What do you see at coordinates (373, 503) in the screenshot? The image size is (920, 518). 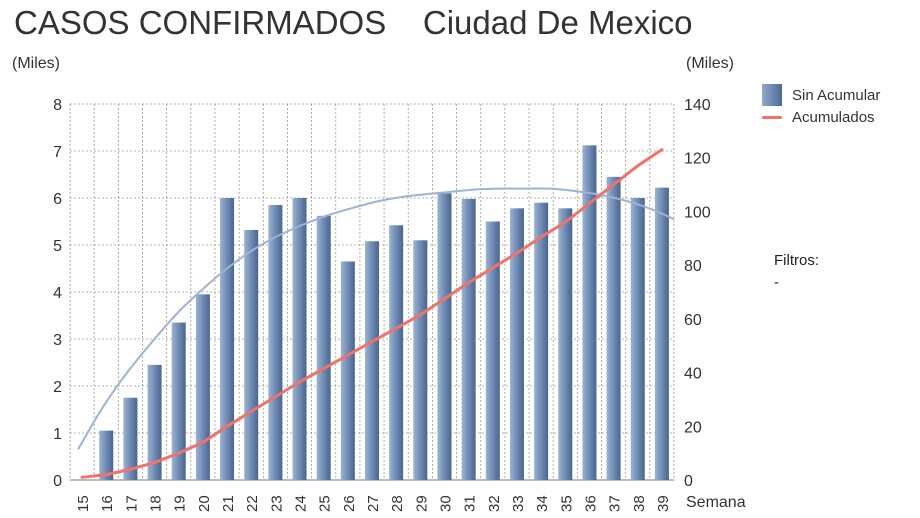 I see `x-tick-label: 27` at bounding box center [373, 503].